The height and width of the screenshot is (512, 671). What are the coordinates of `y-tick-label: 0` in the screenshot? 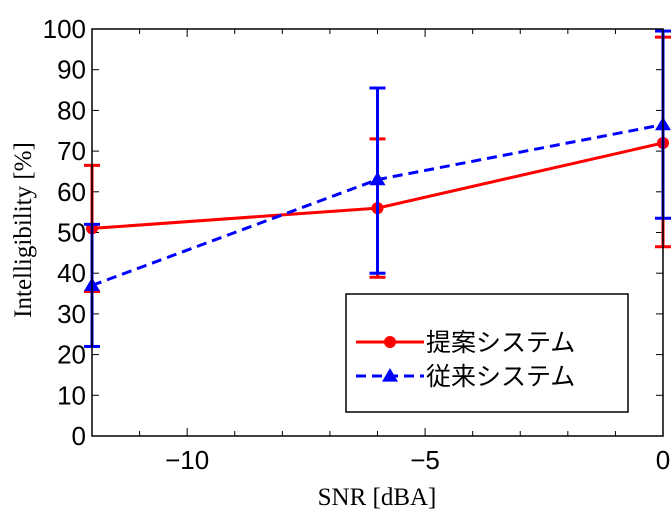 It's located at (79, 436).